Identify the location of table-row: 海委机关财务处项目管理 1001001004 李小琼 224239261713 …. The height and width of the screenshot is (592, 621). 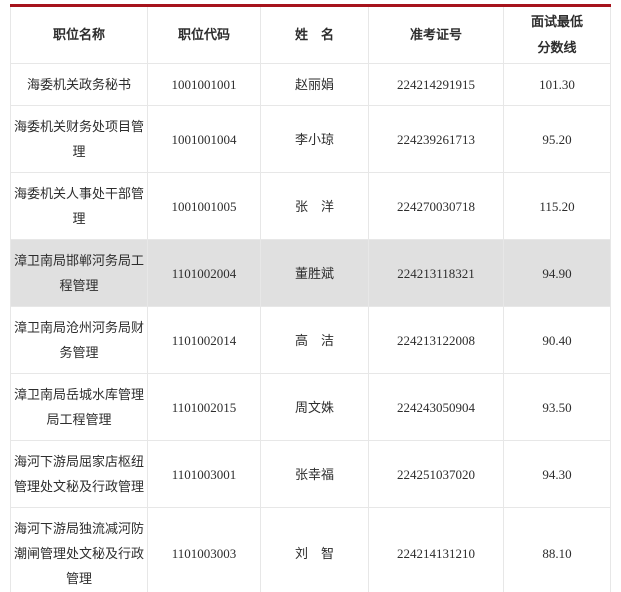
(310, 139).